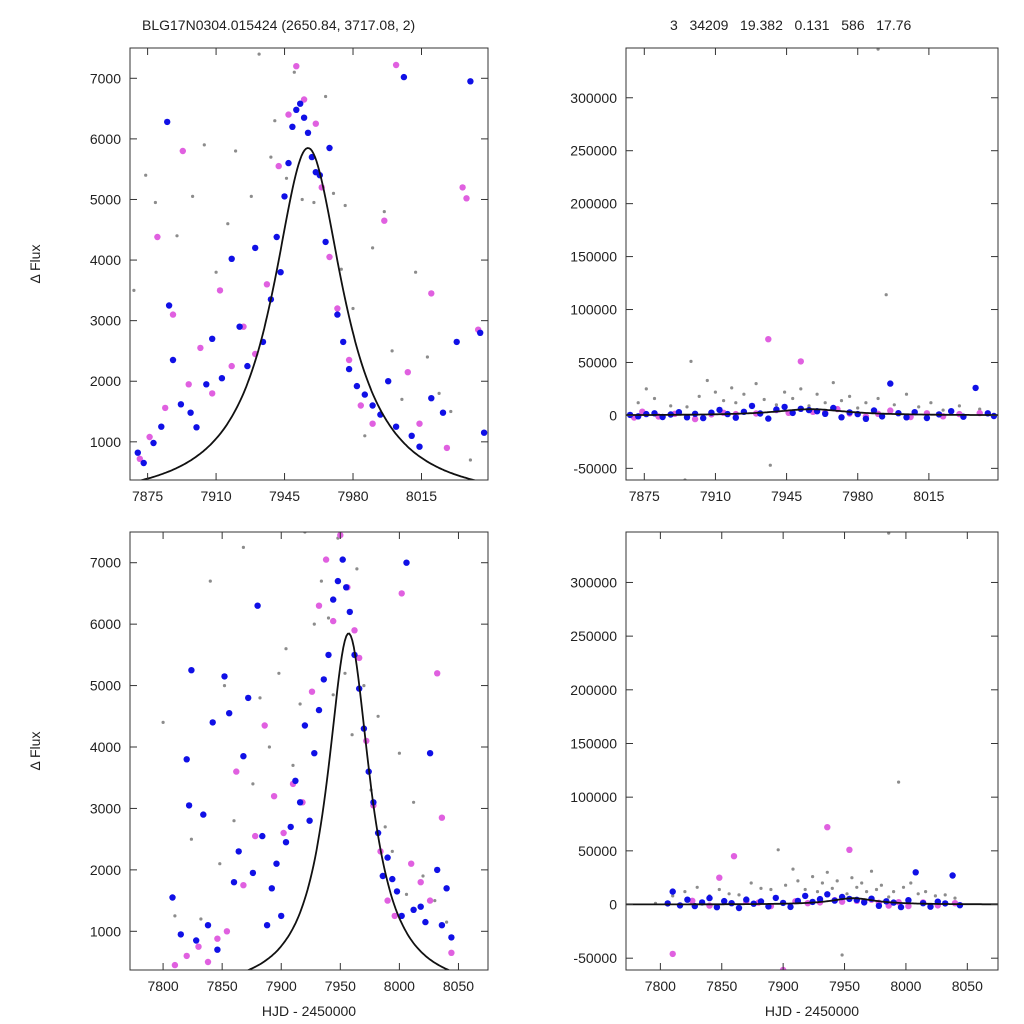 Image resolution: width=1024 pixels, height=1024 pixels. I want to click on x-tick-label: 7800, so click(660, 986).